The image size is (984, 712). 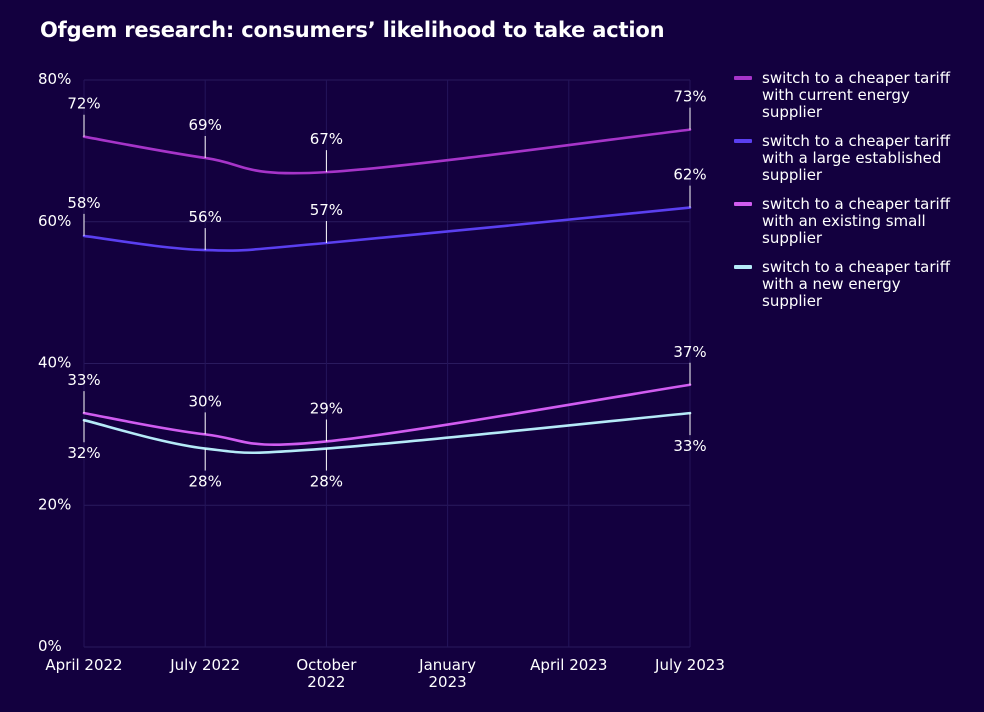 I want to click on data-label: 69%, so click(x=205, y=125).